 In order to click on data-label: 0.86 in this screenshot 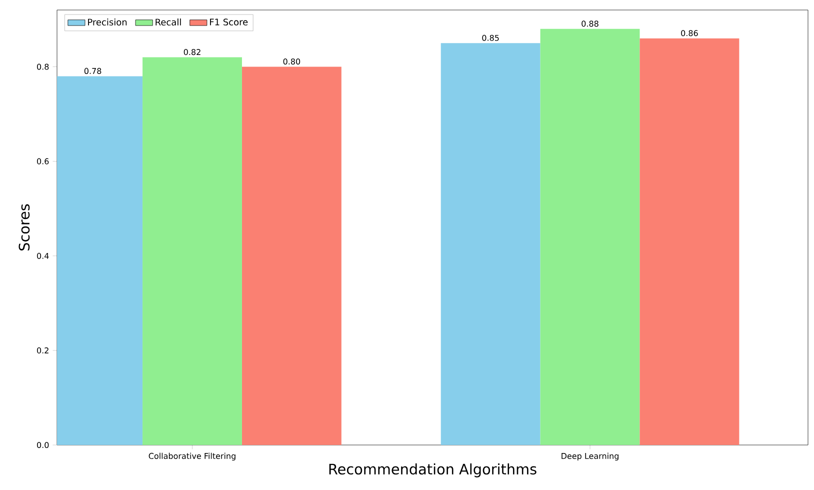, I will do `click(689, 33)`.